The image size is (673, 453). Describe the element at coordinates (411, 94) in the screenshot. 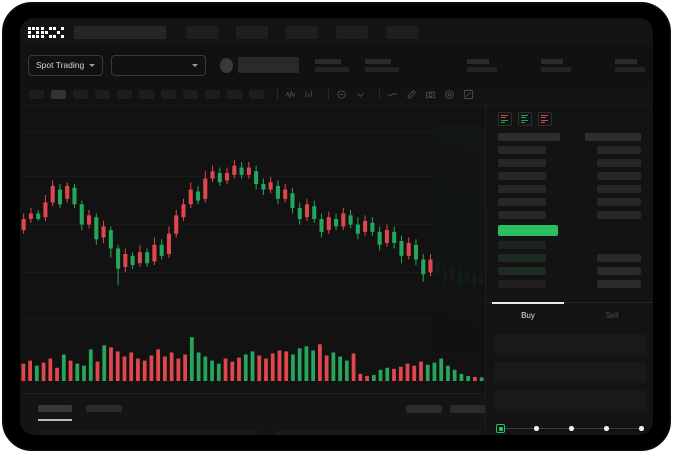

I see `ruler-icon` at that location.